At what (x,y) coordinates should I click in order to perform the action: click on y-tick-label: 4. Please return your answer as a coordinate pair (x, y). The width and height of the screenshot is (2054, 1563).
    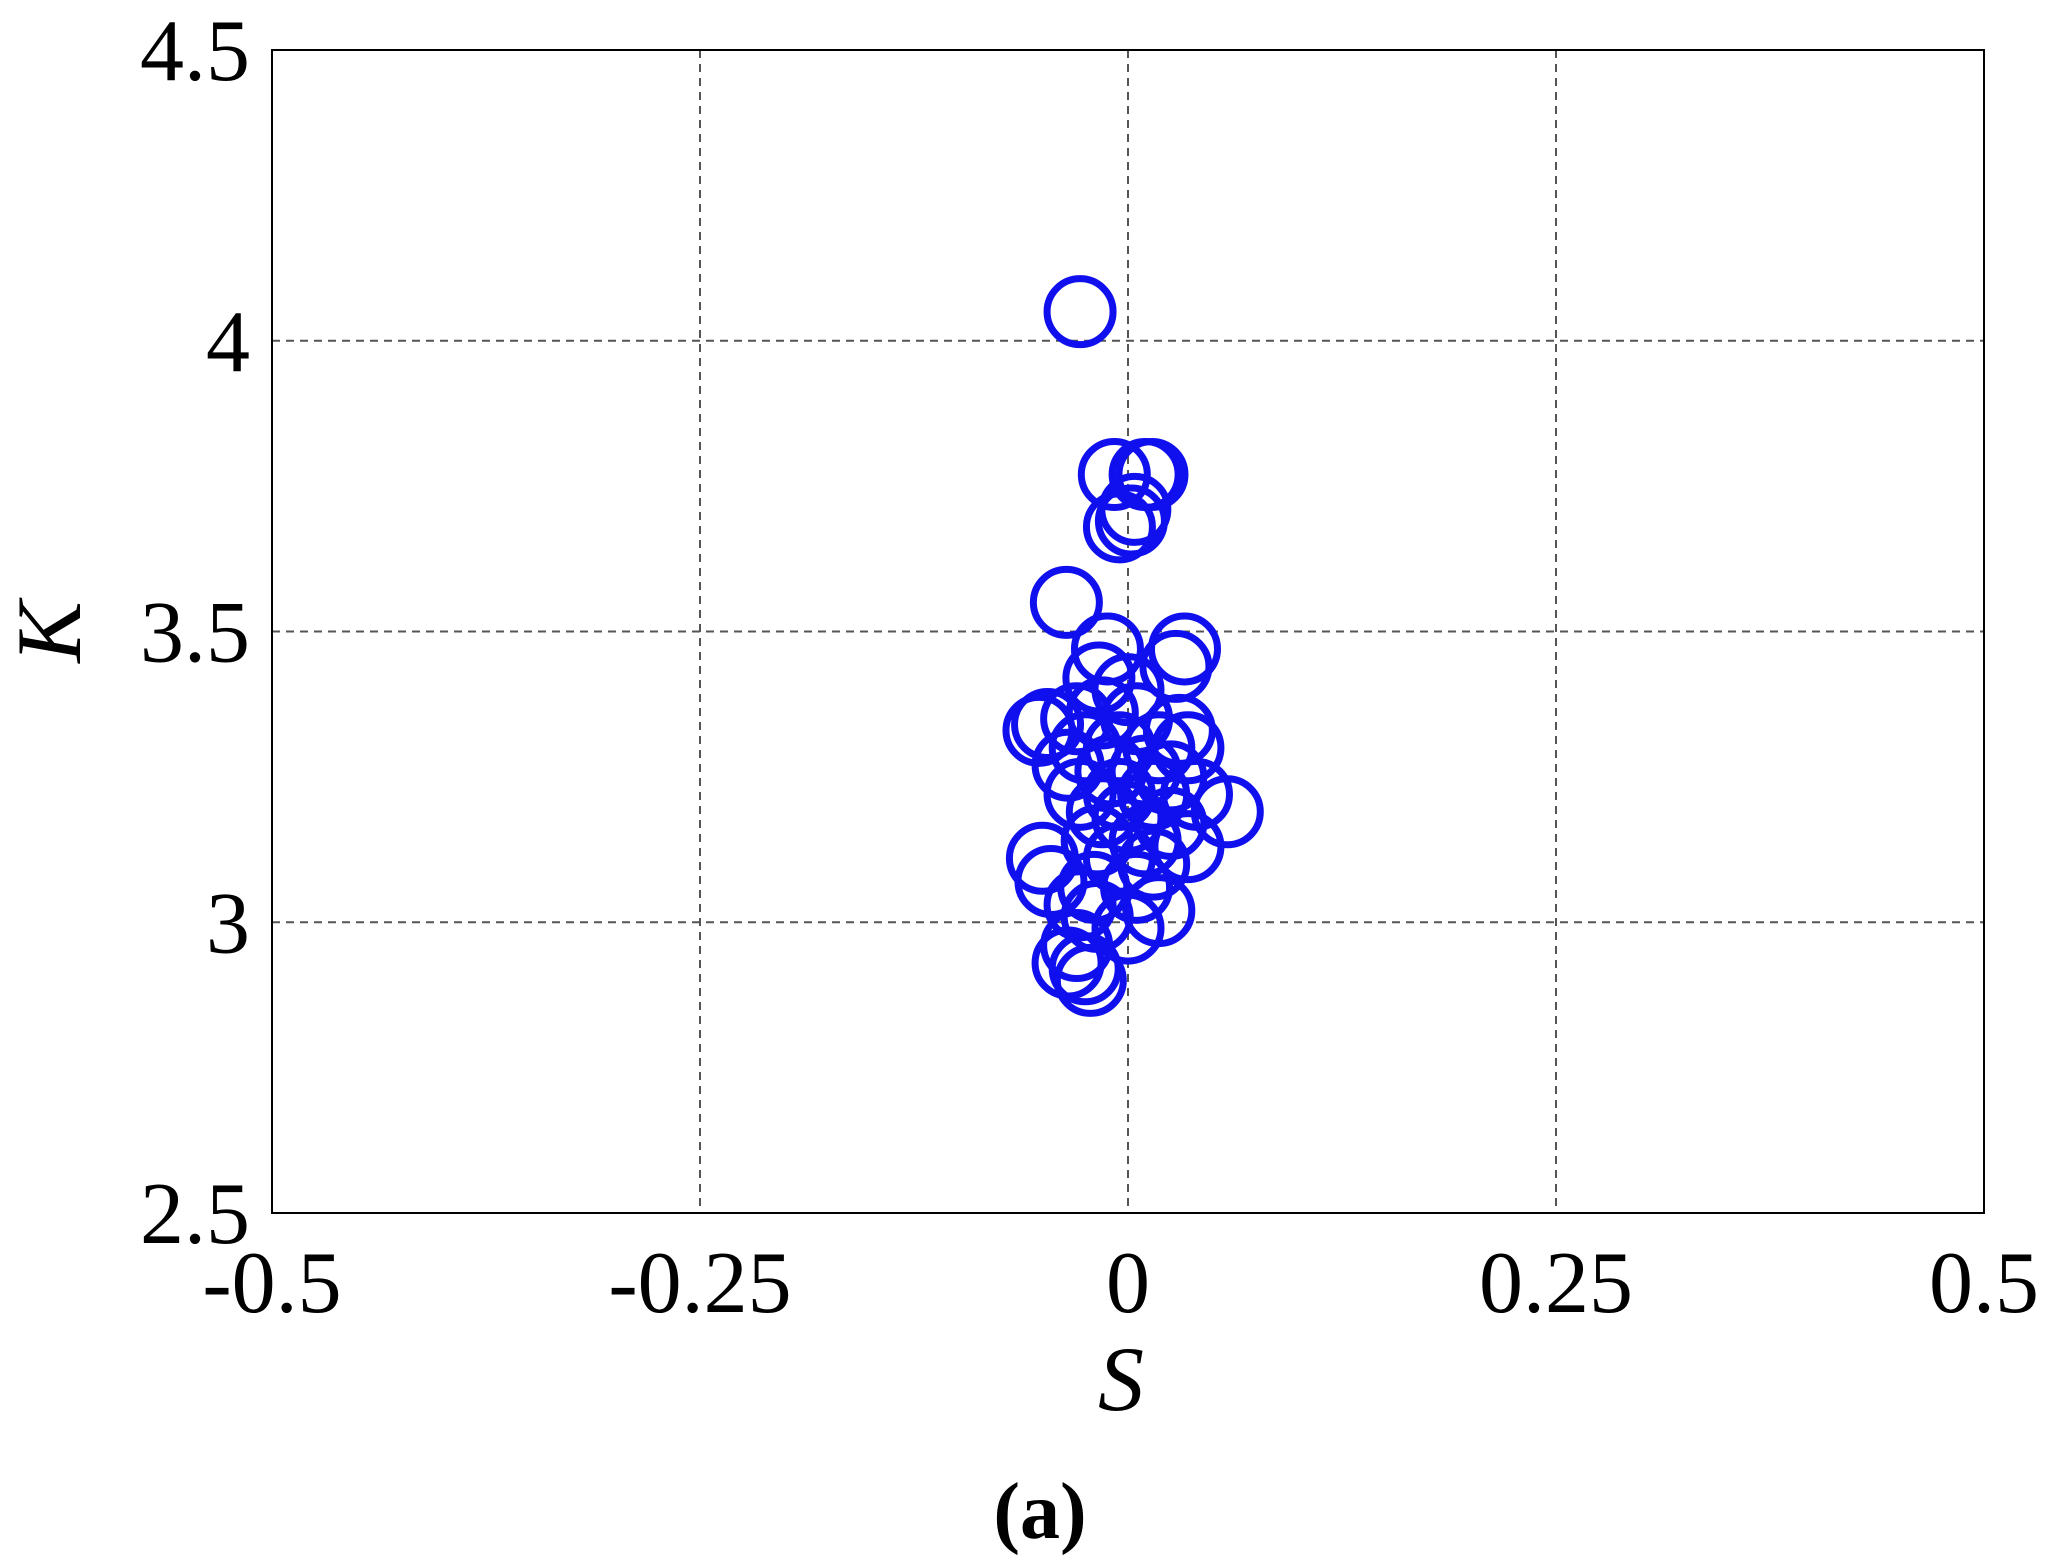
    Looking at the image, I should click on (228, 342).